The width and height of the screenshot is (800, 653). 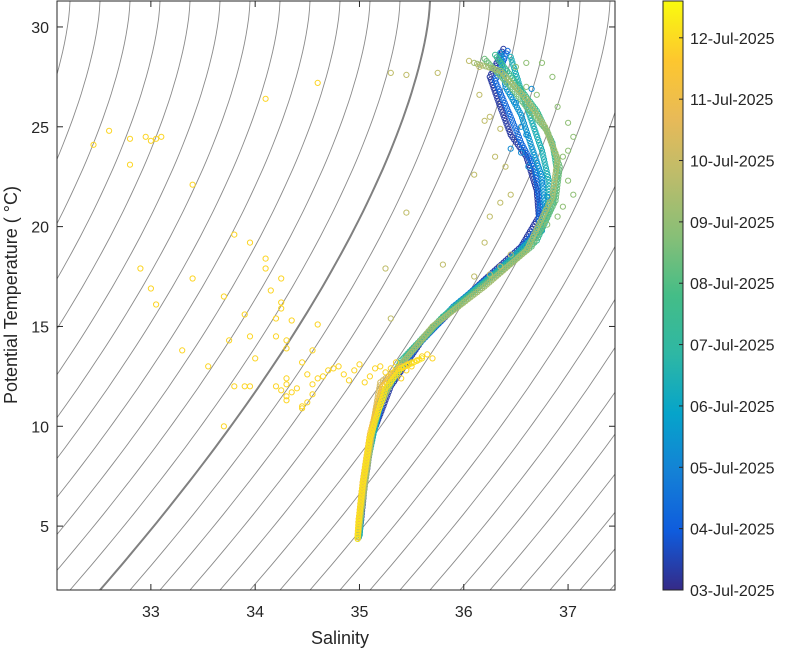 I want to click on colorbar-tick-label: 08-Jul-2025, so click(x=732, y=284).